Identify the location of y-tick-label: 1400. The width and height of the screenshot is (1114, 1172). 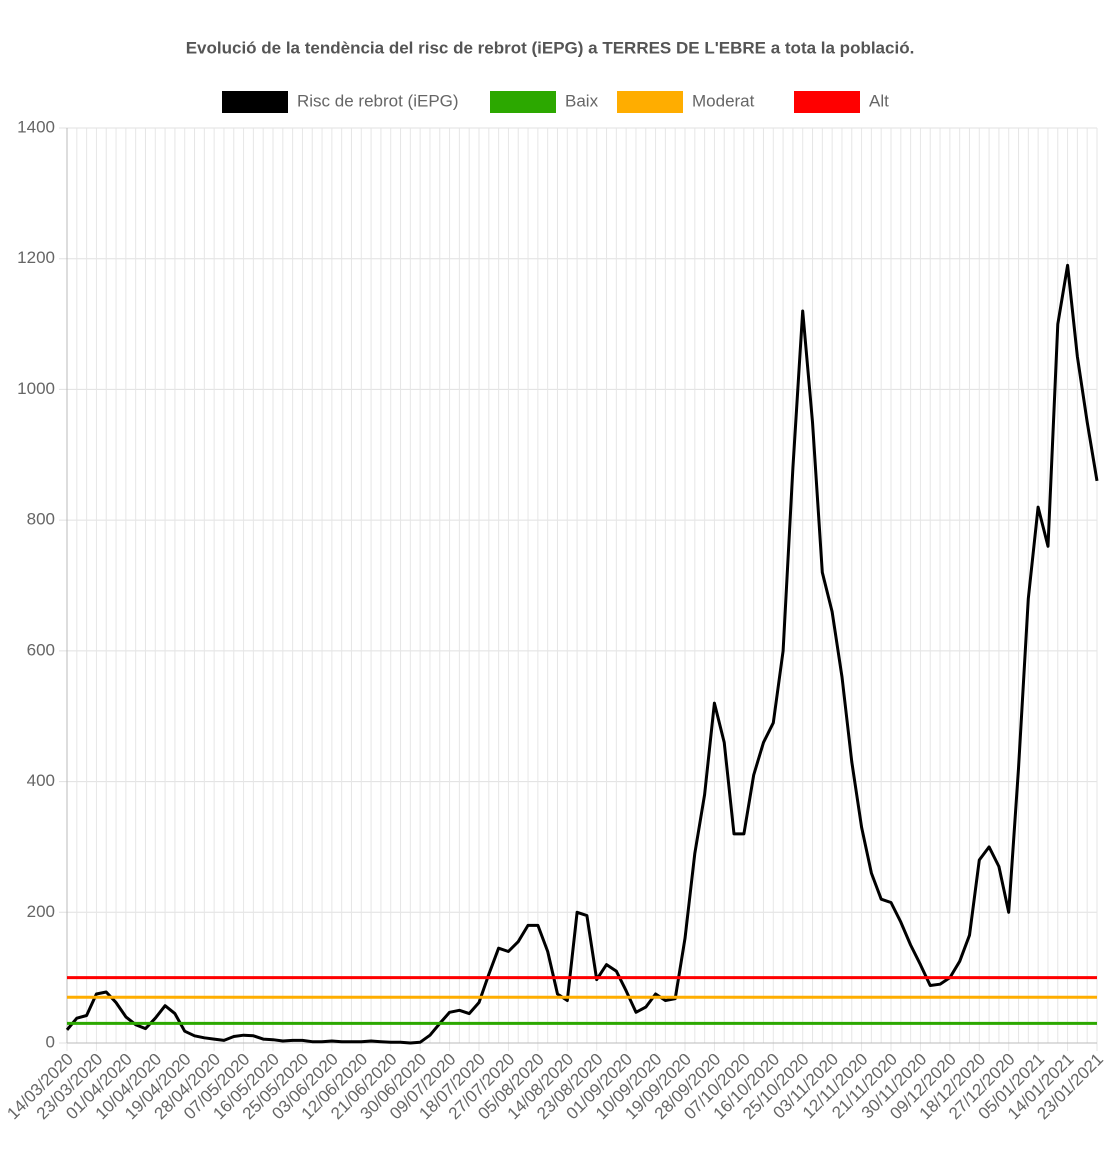
(36, 126).